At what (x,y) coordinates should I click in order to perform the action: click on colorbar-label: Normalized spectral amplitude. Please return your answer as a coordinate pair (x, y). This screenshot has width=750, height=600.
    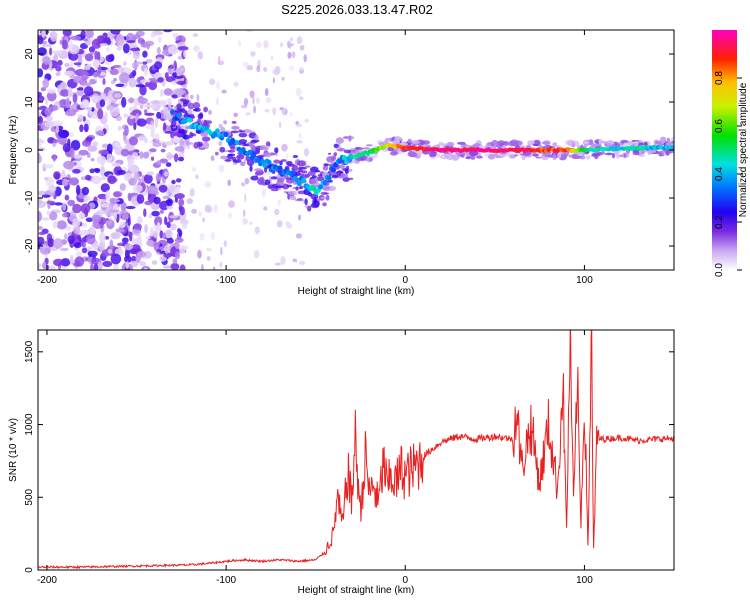
    Looking at the image, I should click on (743, 149).